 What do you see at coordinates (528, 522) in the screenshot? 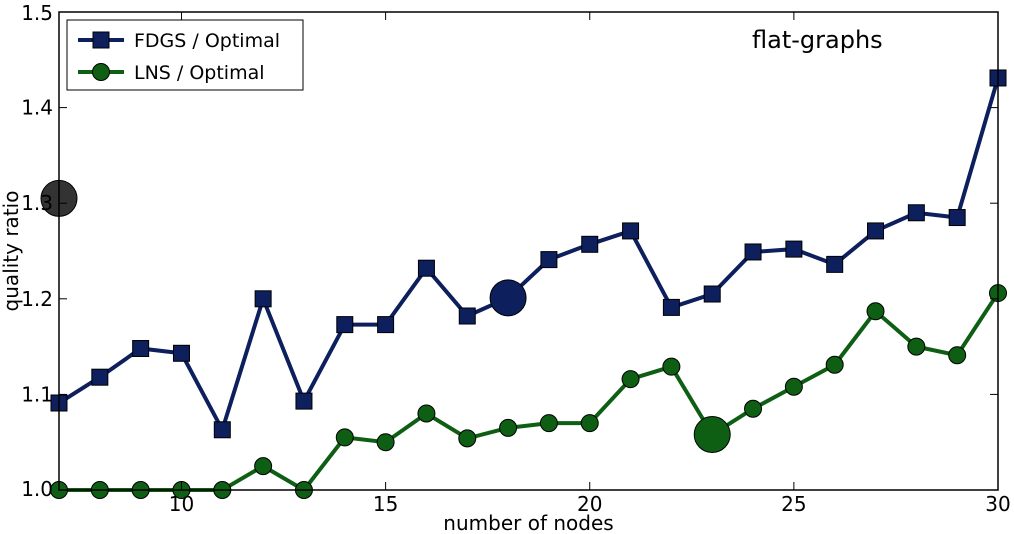
I see `x-axis-label: number of nodes` at bounding box center [528, 522].